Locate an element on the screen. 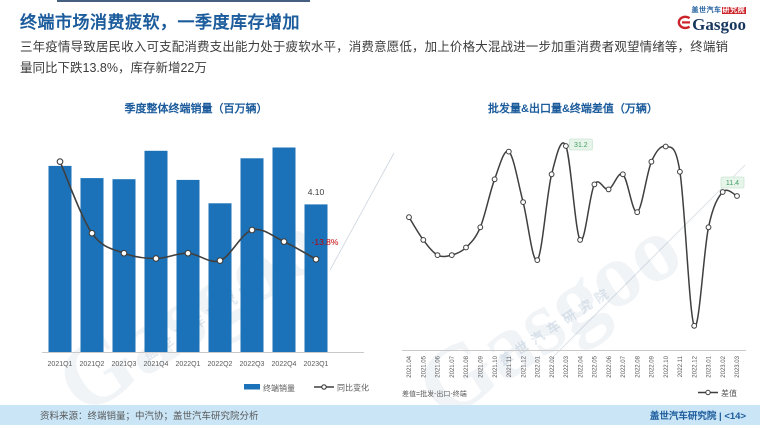 This screenshot has width=760, height=428. x-tick-label: 2021Q3 is located at coordinates (124, 364).